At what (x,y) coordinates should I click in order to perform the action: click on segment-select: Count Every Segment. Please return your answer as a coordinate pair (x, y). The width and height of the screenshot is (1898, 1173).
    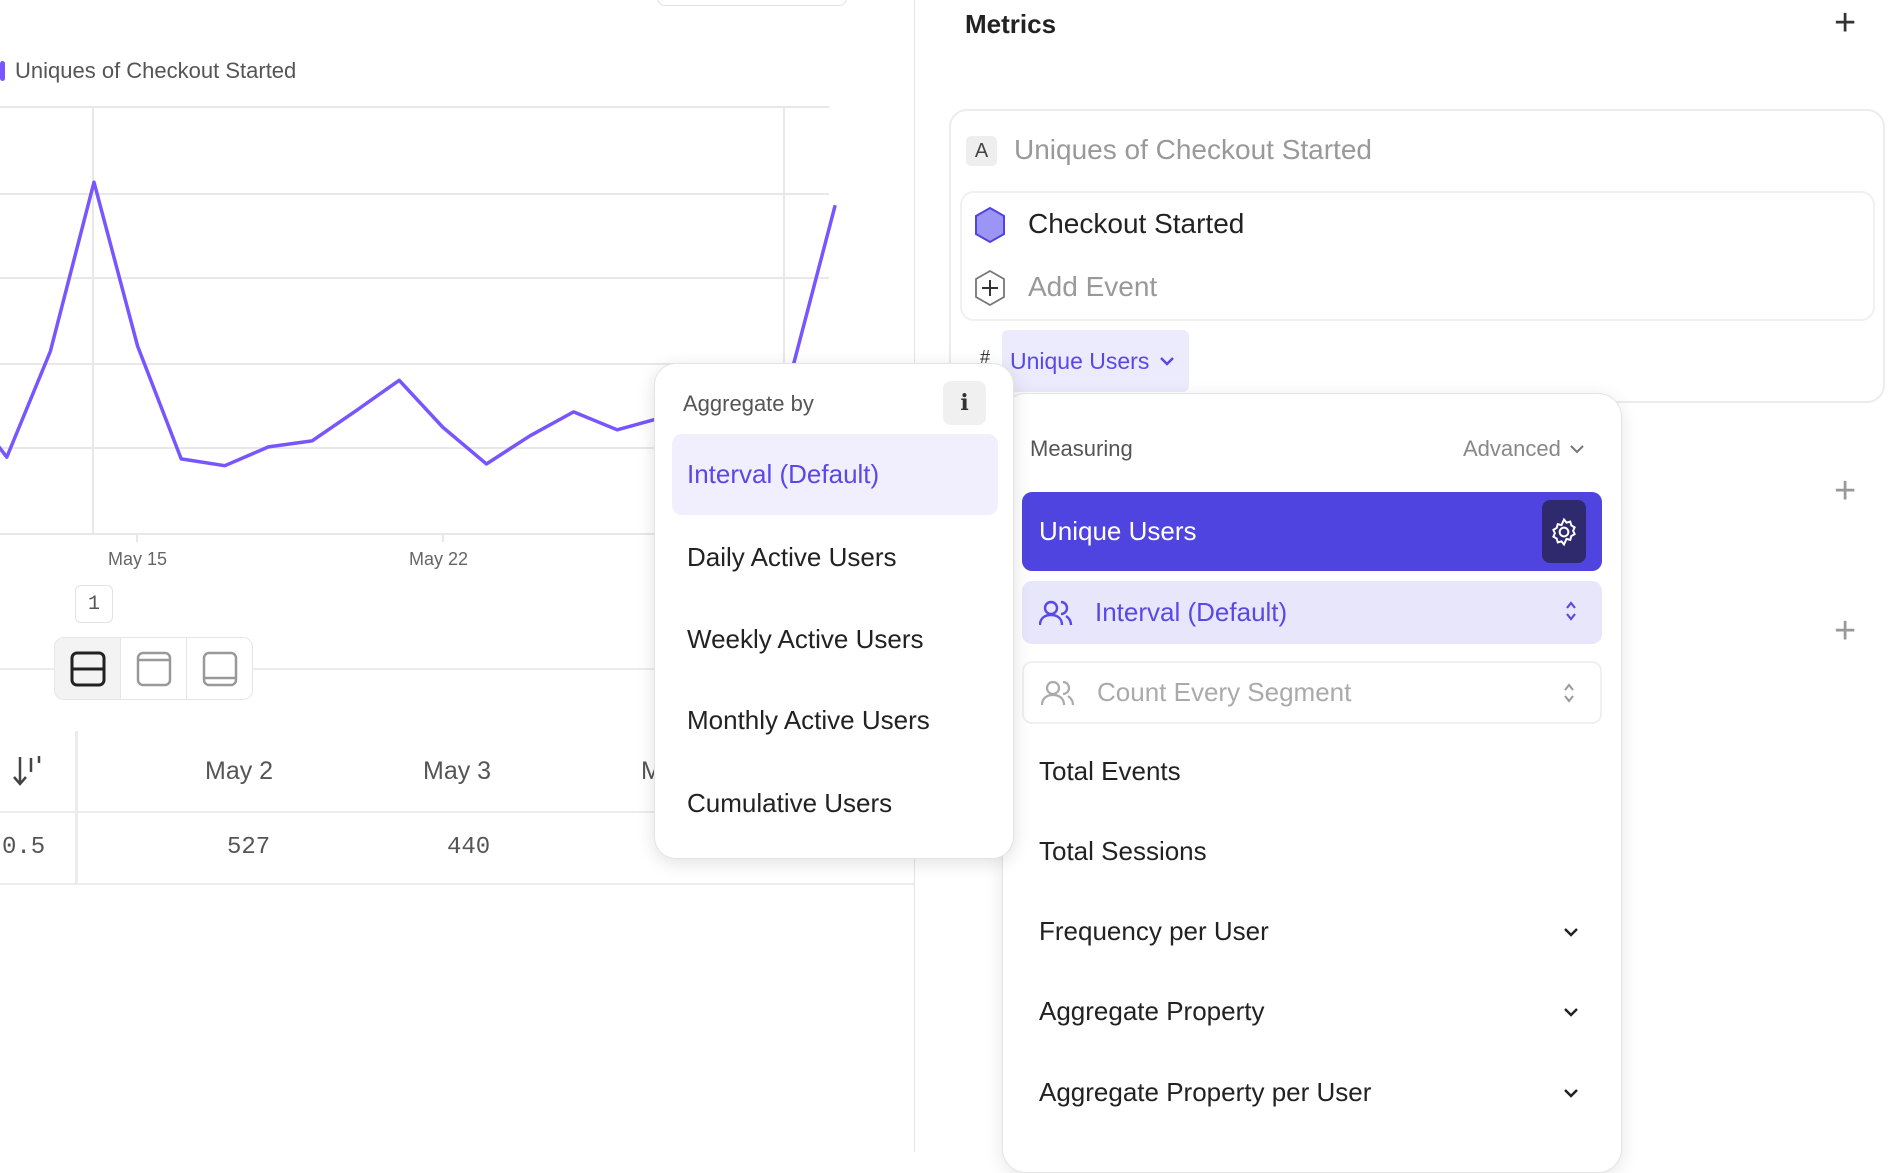
    Looking at the image, I should click on (1312, 692).